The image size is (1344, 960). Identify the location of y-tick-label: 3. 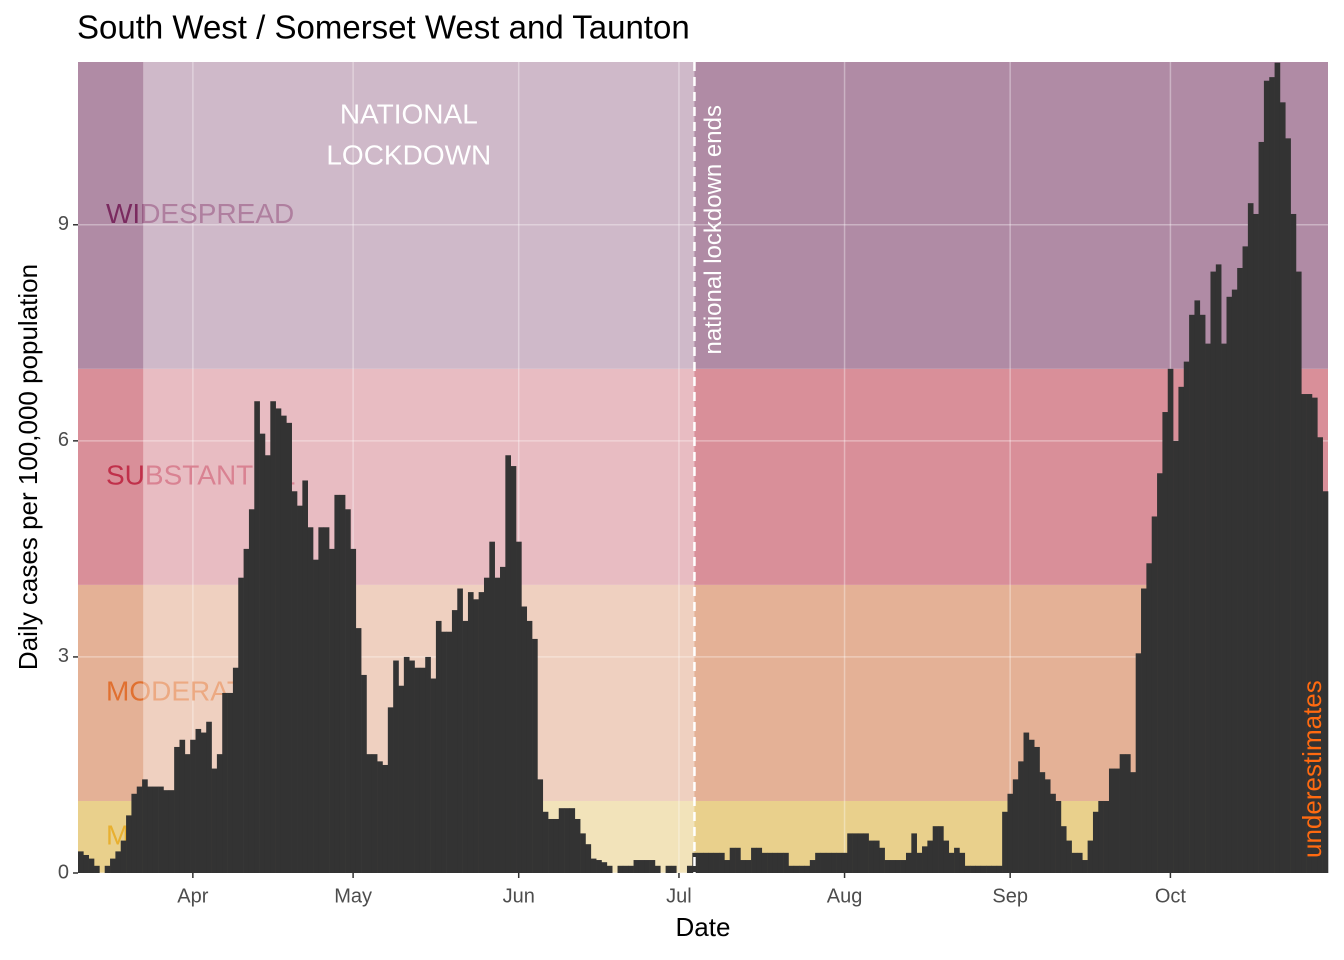
(63, 656).